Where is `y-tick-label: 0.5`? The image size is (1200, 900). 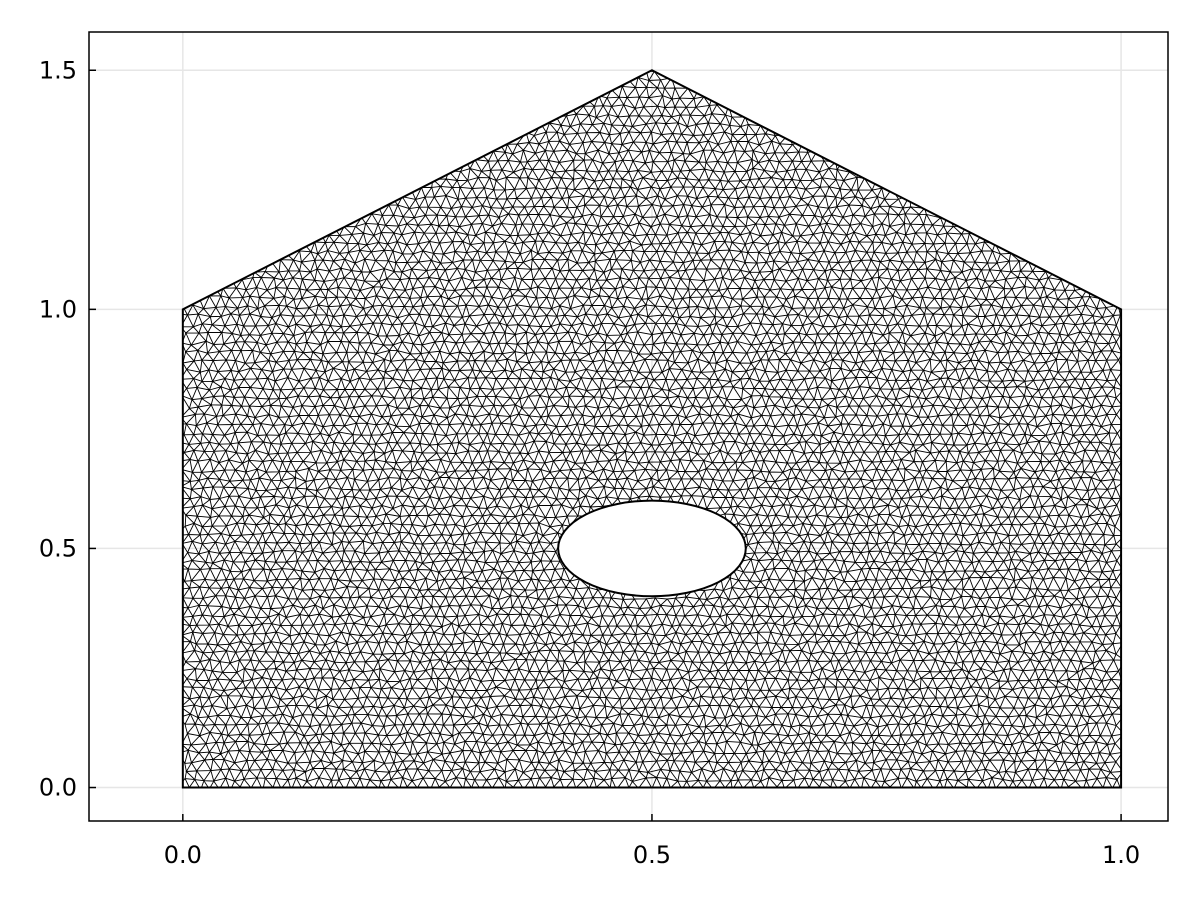 y-tick-label: 0.5 is located at coordinates (58, 548).